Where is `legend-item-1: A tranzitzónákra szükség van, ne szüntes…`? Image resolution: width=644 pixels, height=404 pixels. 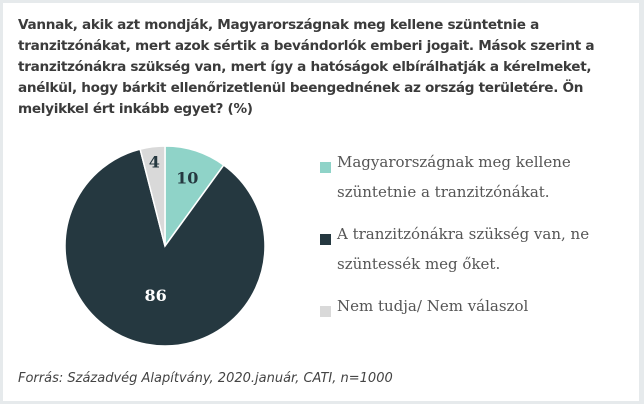 legend-item-1: A tranzitzónákra szükség van, ne szüntes… is located at coordinates (463, 249).